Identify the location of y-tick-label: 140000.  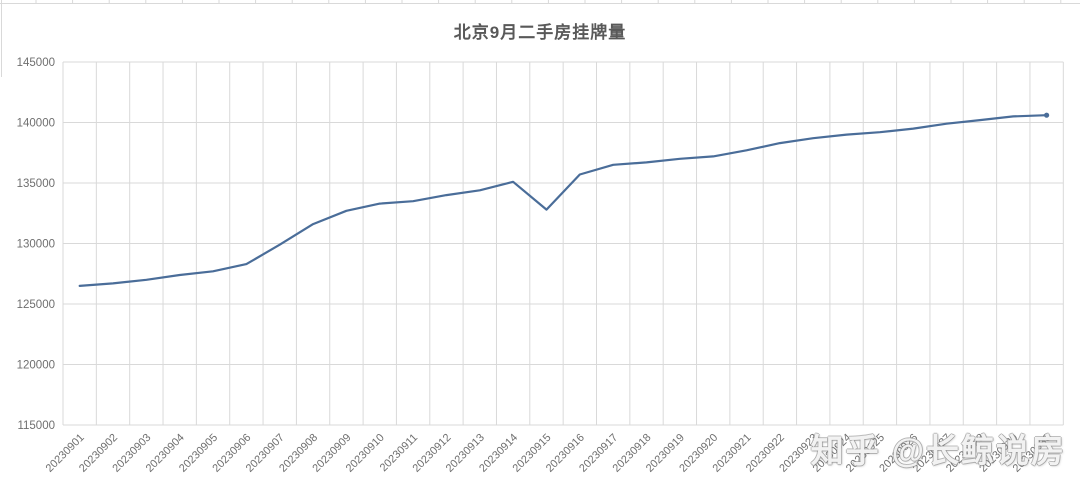
(36, 124).